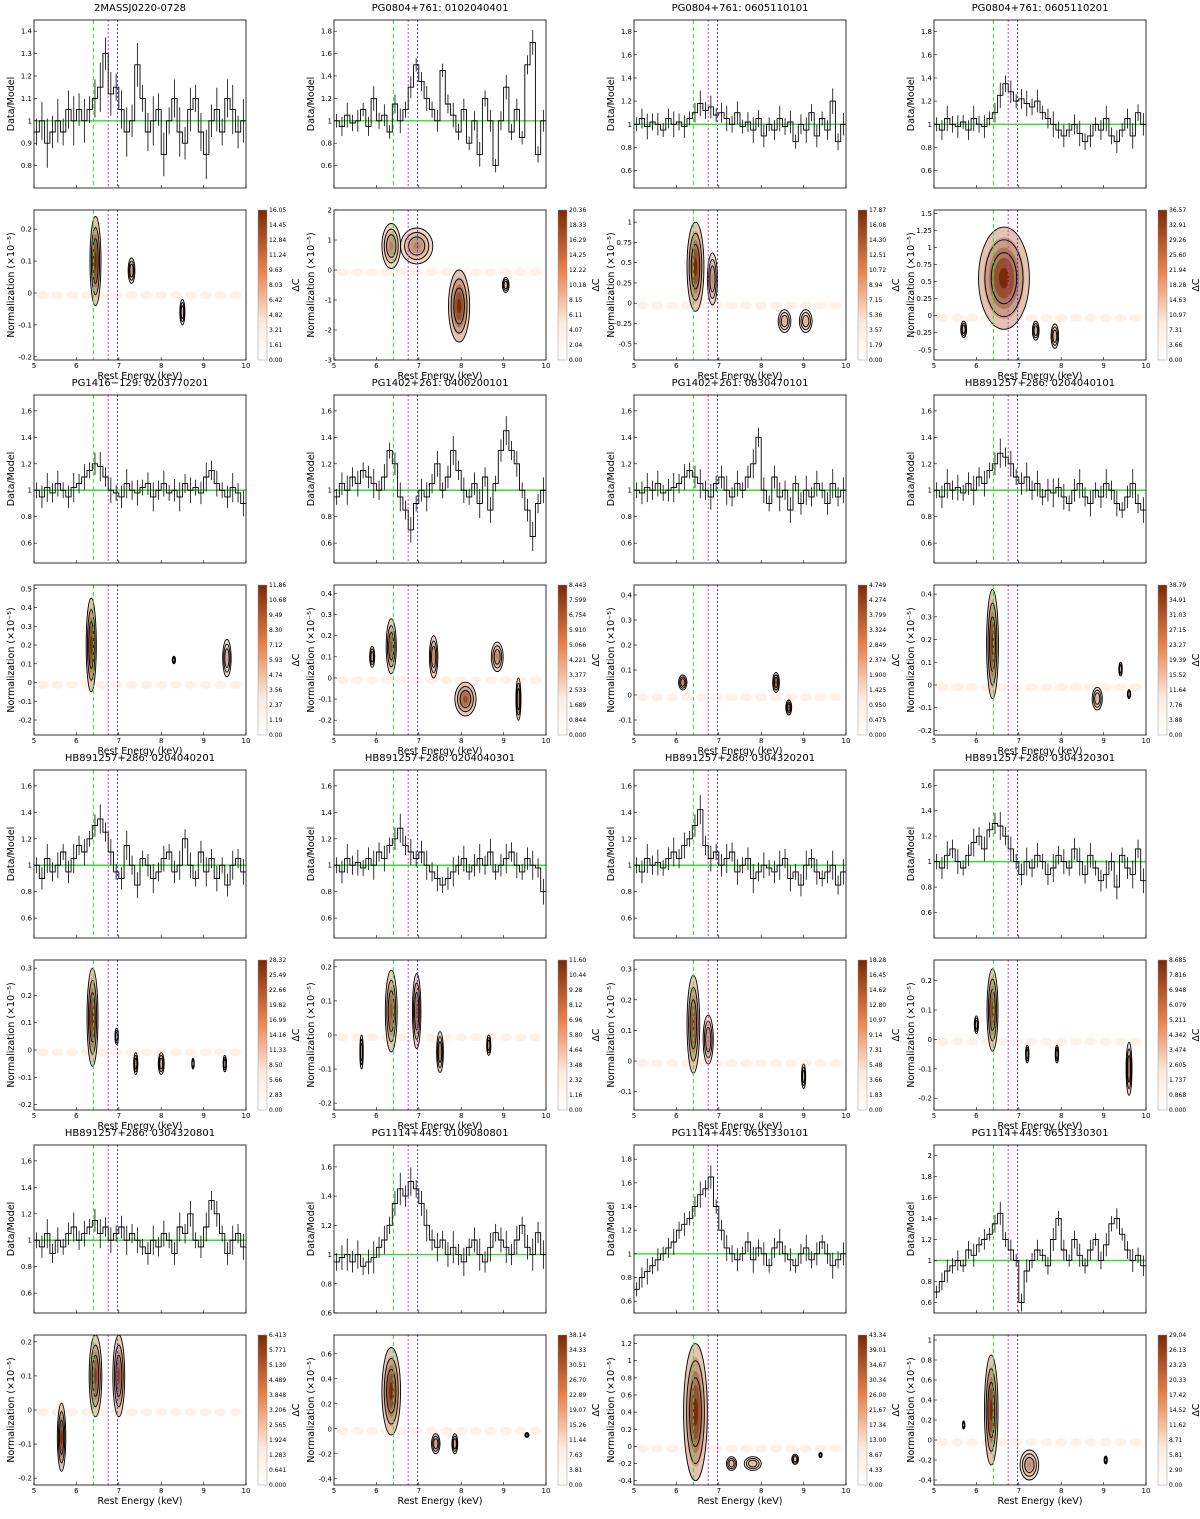 This screenshot has height=1519, width=1200. What do you see at coordinates (576, 330) in the screenshot?
I see `colorbar-tick-label: 4.07` at bounding box center [576, 330].